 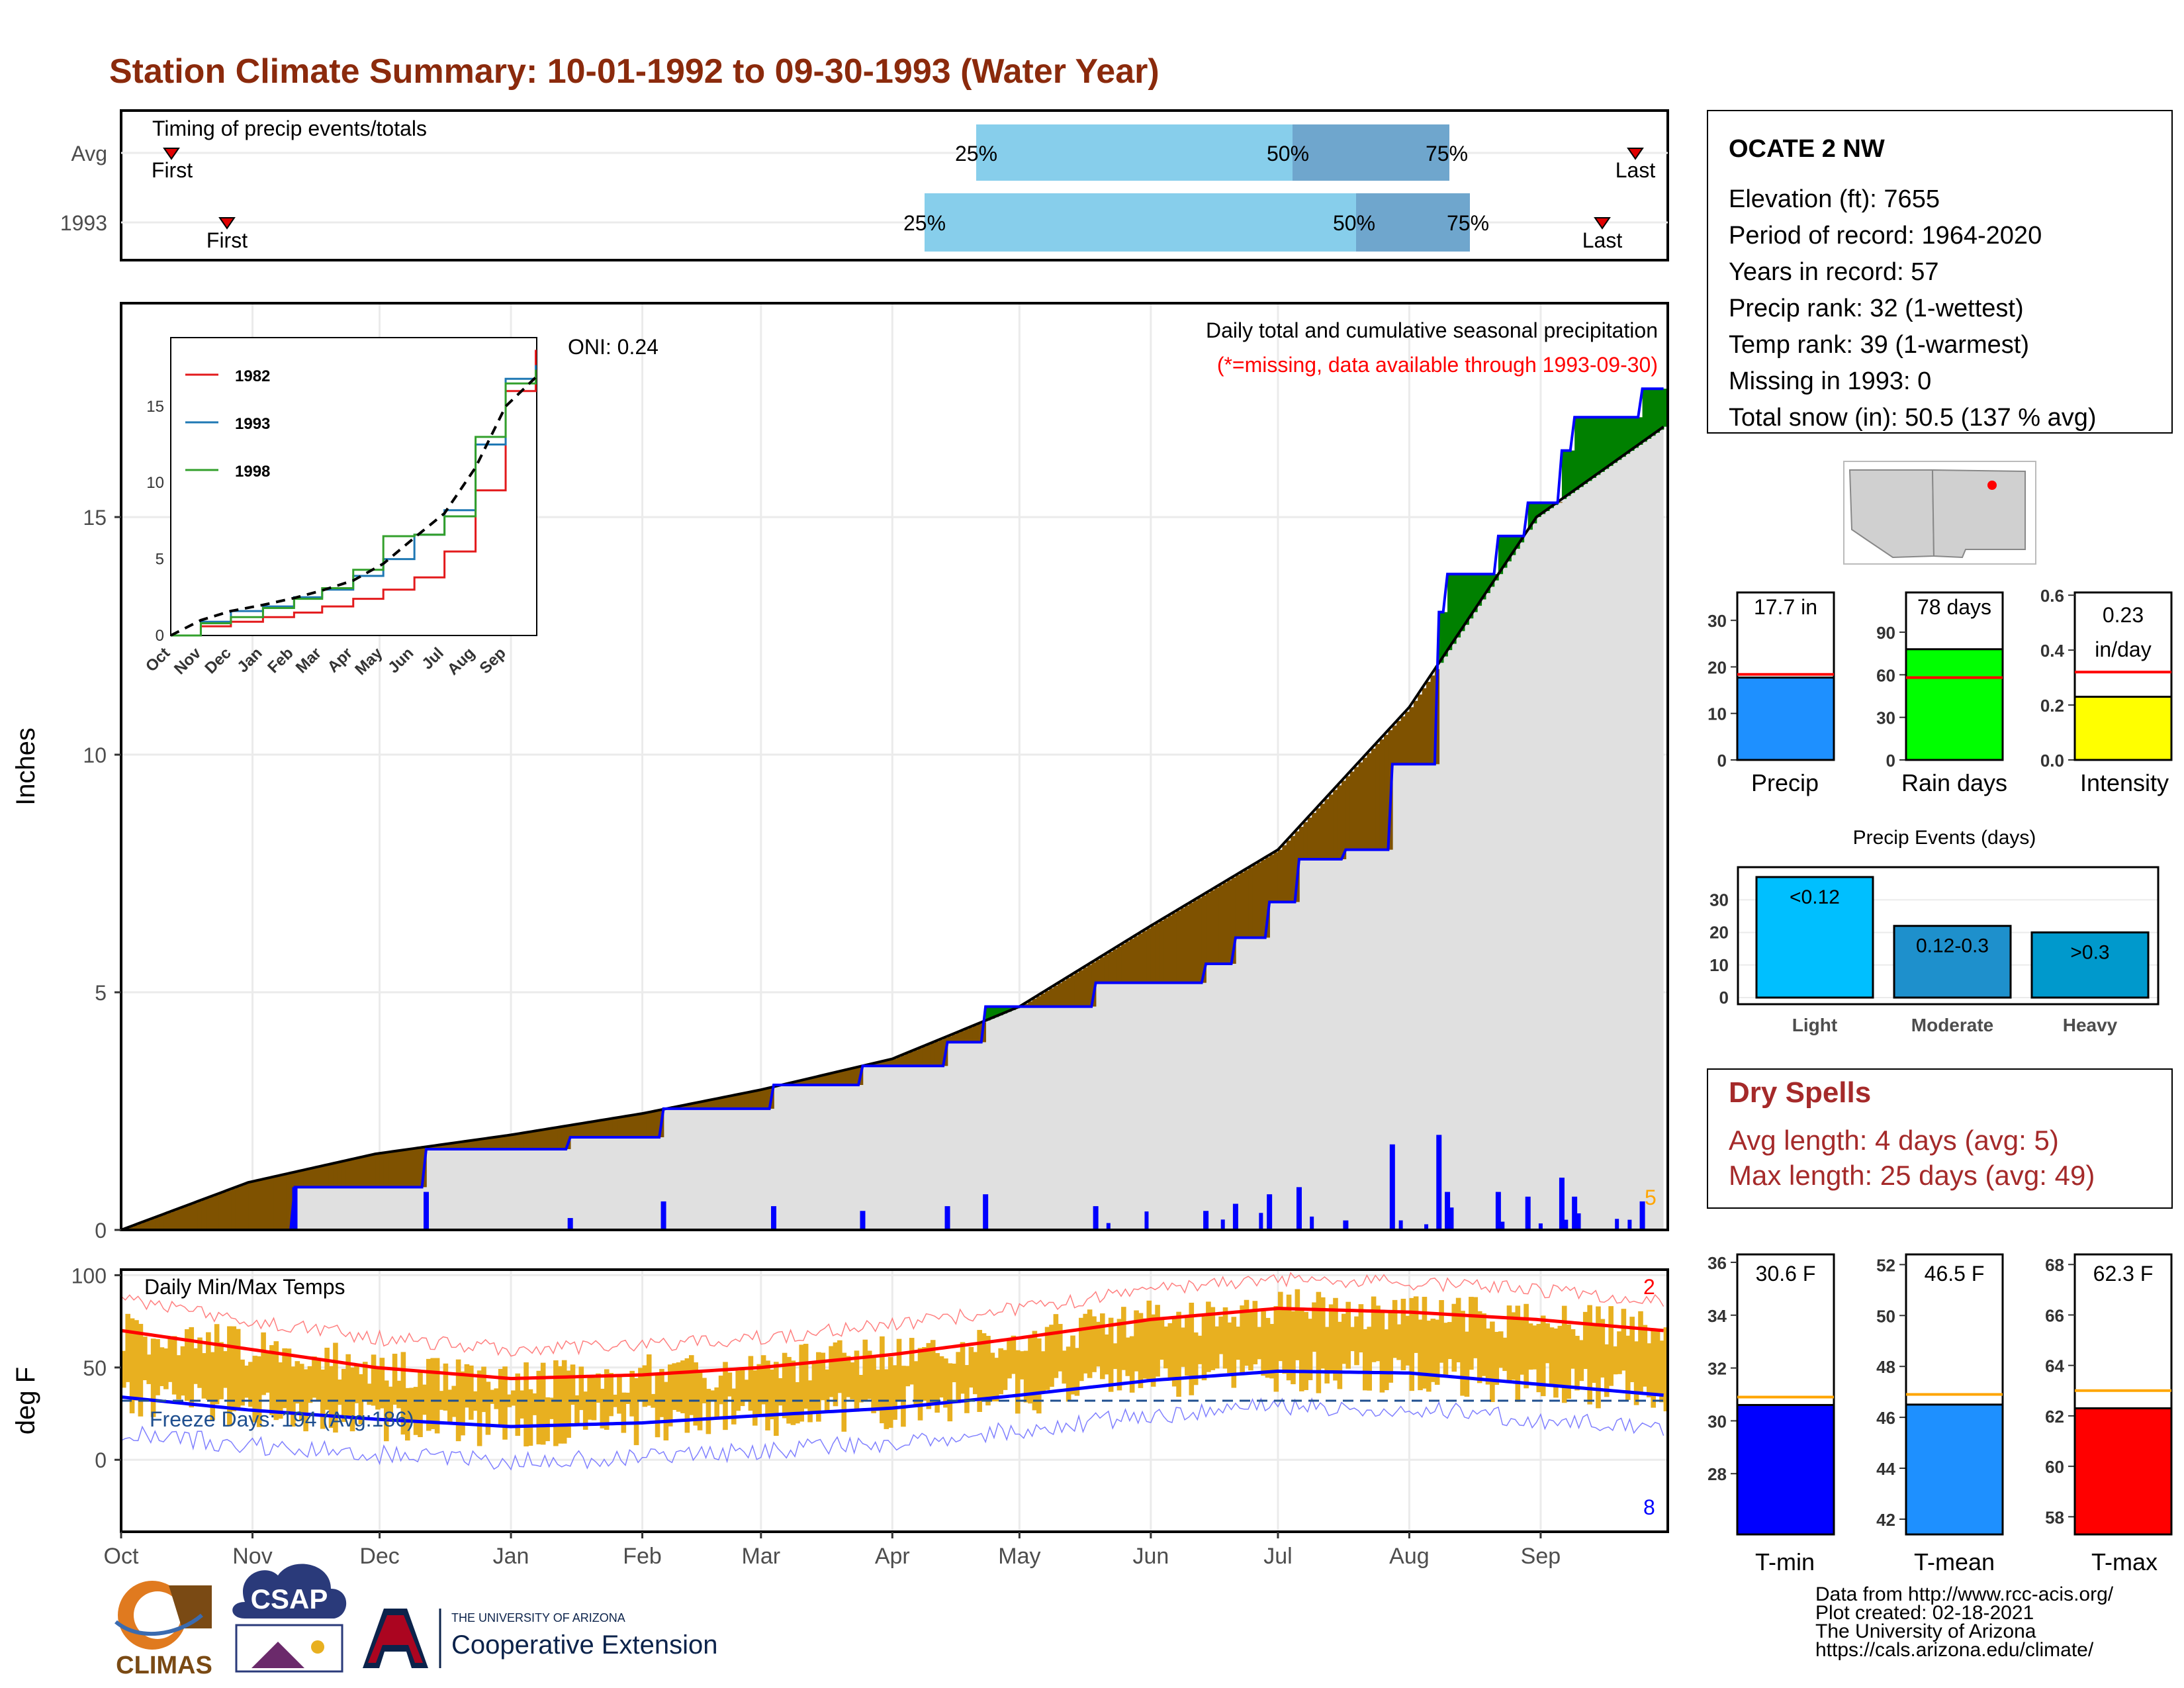 What do you see at coordinates (289, 1618) in the screenshot?
I see `csap-logo: CSAP` at bounding box center [289, 1618].